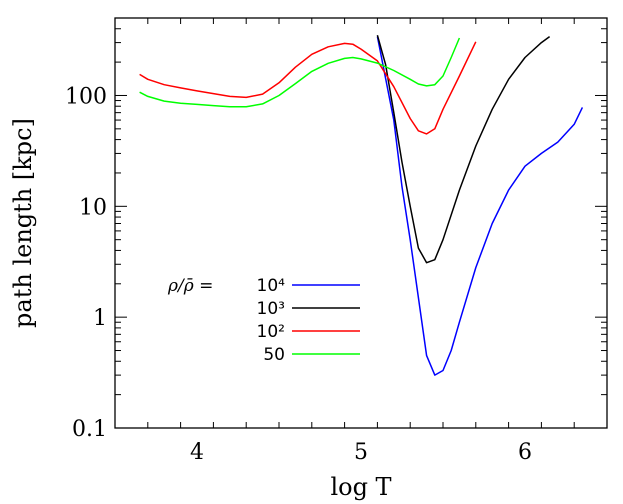 Image resolution: width=623 pixels, height=504 pixels. I want to click on y-tick-label: 10, so click(93, 207).